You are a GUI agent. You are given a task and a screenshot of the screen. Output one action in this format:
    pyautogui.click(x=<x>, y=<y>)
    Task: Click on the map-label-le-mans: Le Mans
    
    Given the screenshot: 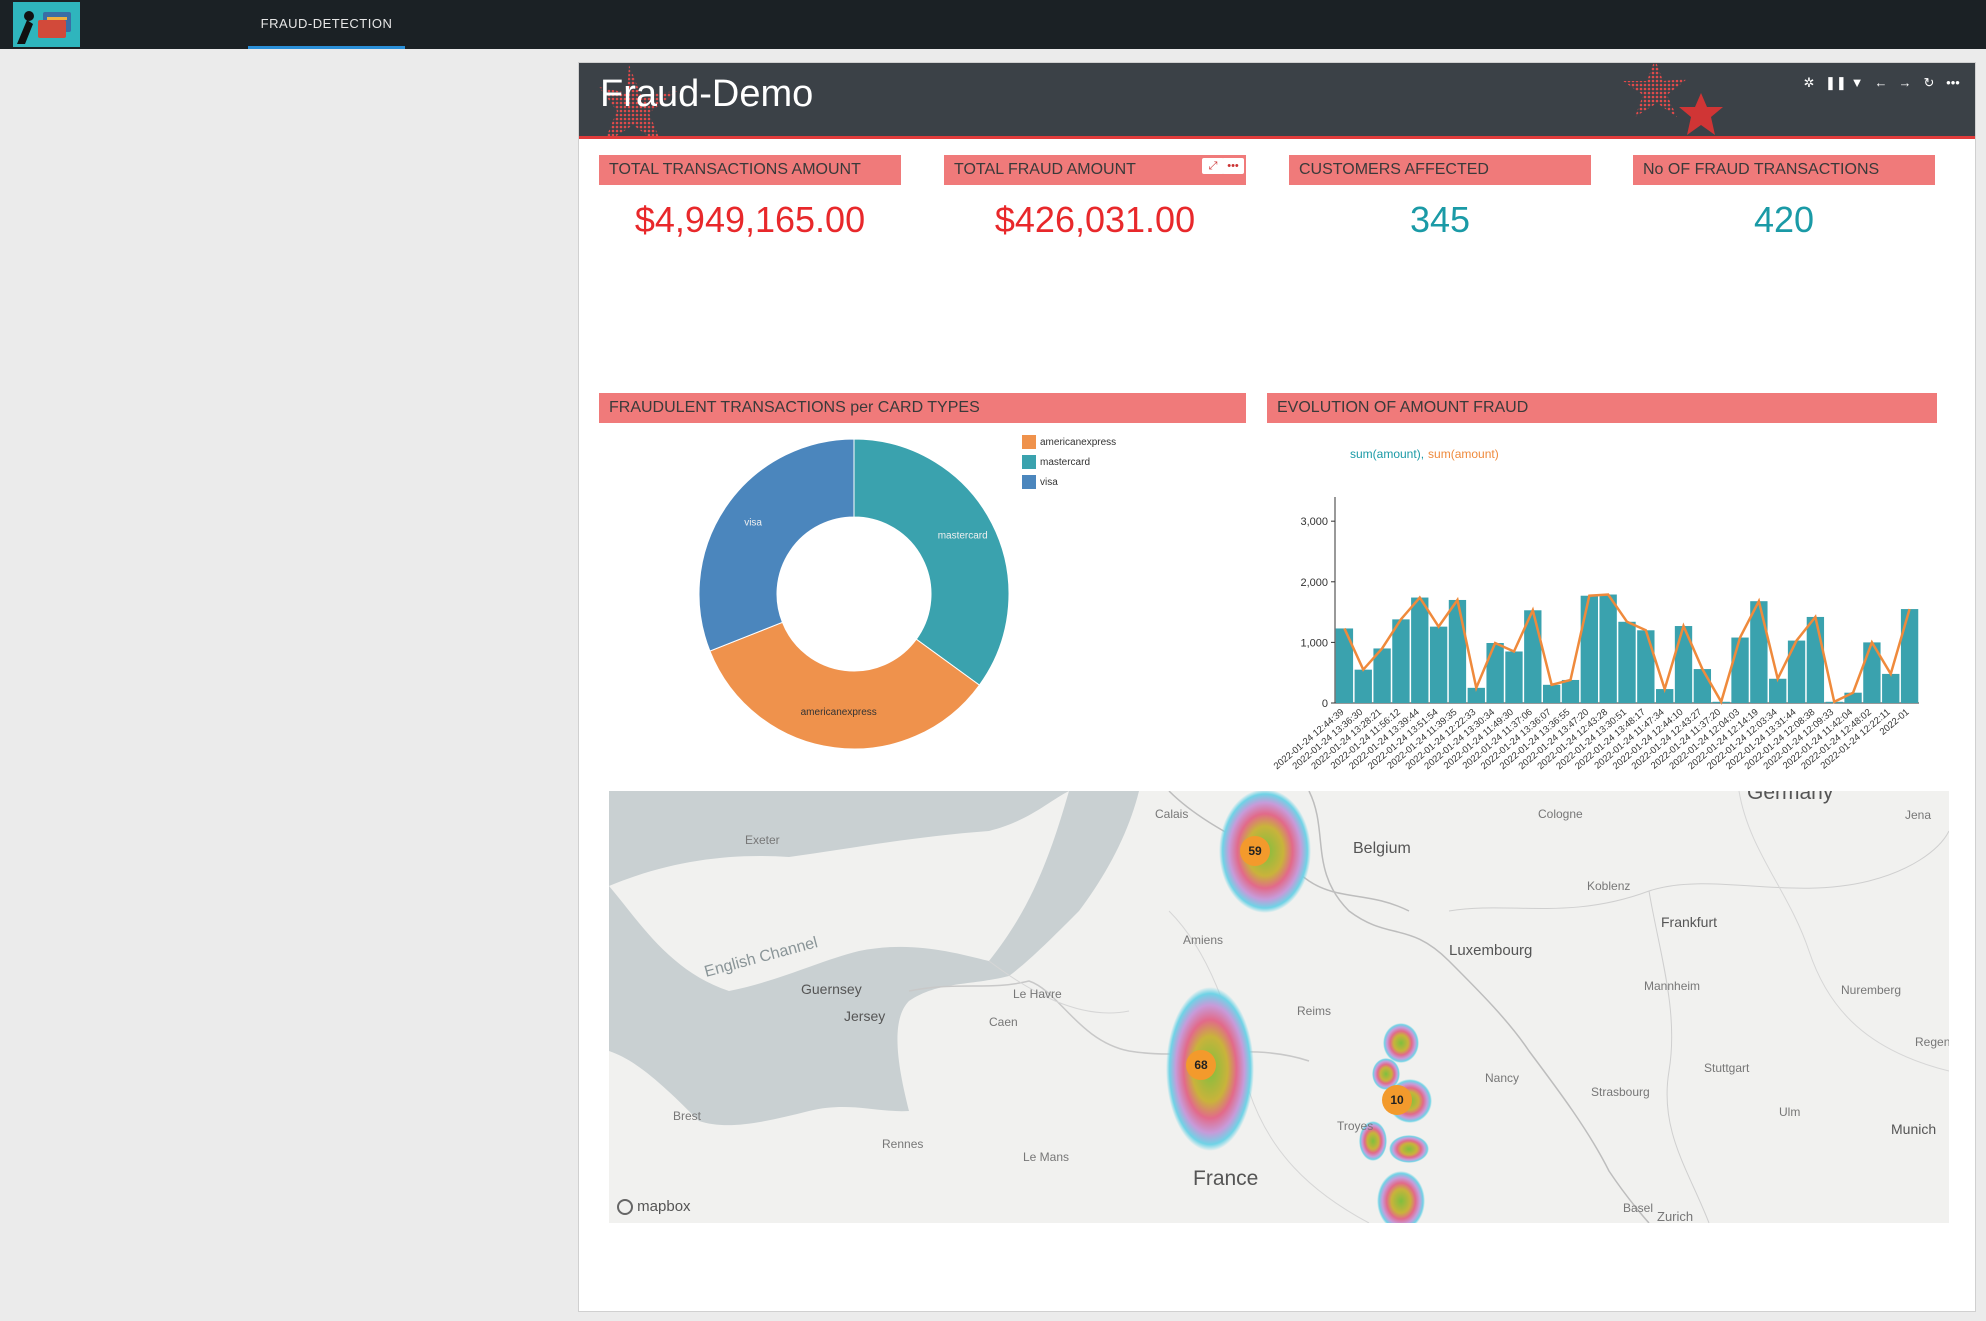 What is the action you would take?
    pyautogui.click(x=1046, y=1157)
    